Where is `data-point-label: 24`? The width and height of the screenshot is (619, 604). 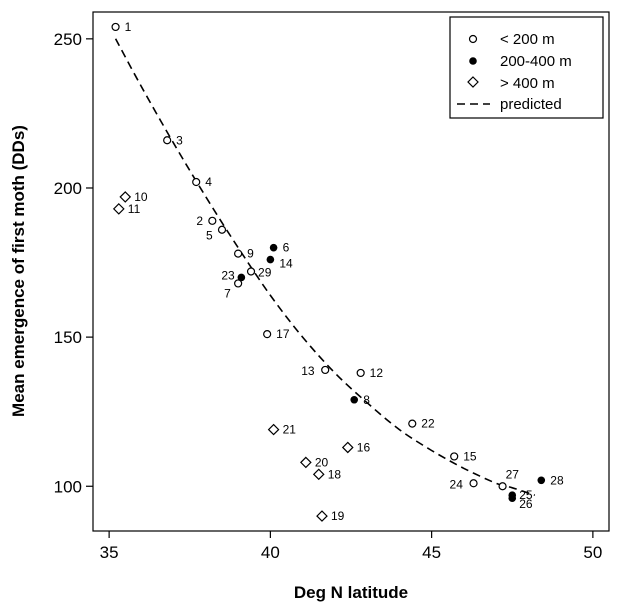
data-point-label: 24 is located at coordinates (457, 484).